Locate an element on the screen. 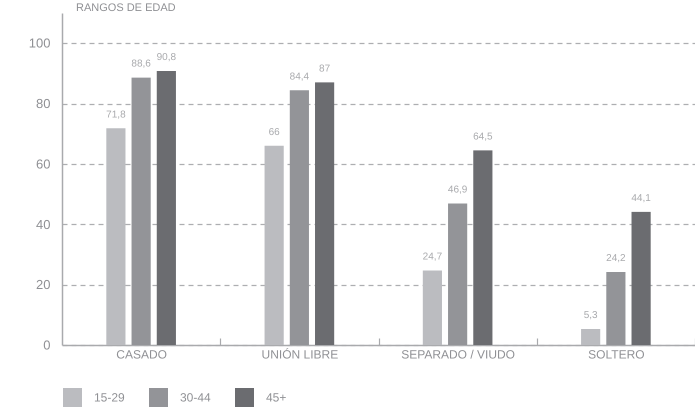  data-label: 64,5 is located at coordinates (483, 136).